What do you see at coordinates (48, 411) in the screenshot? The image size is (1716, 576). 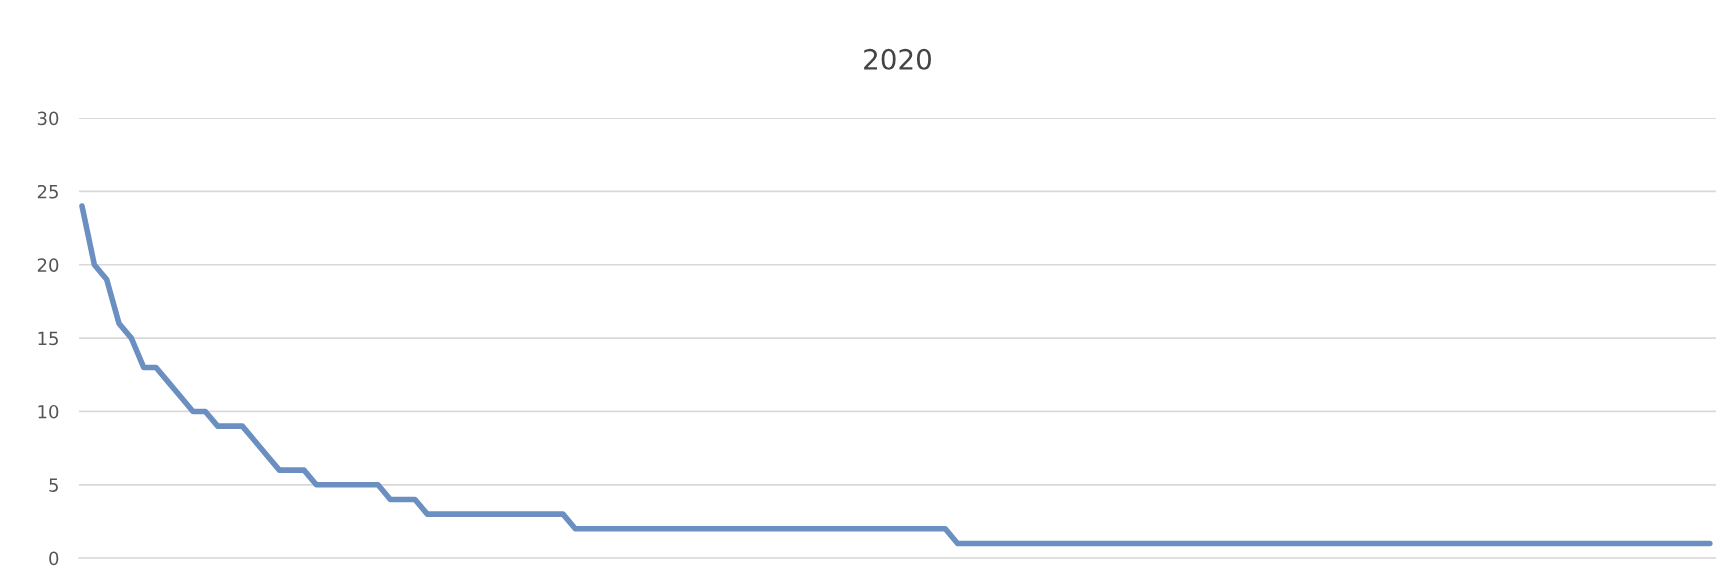 I see `y-tick-label: 10` at bounding box center [48, 411].